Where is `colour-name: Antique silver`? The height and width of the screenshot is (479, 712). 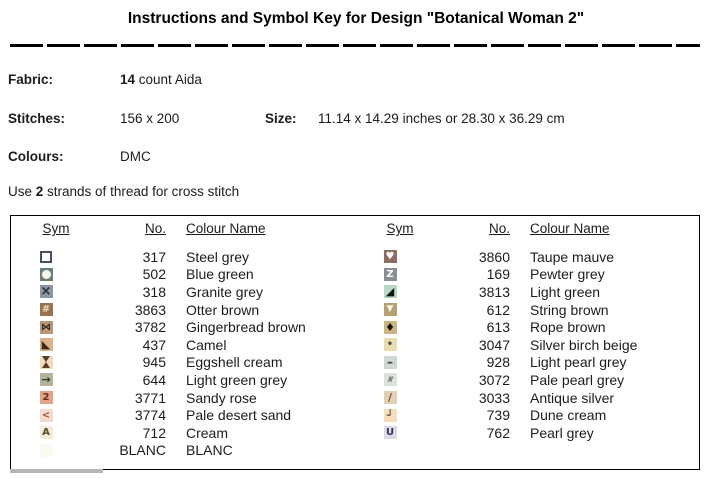 colour-name: Antique silver is located at coordinates (572, 397).